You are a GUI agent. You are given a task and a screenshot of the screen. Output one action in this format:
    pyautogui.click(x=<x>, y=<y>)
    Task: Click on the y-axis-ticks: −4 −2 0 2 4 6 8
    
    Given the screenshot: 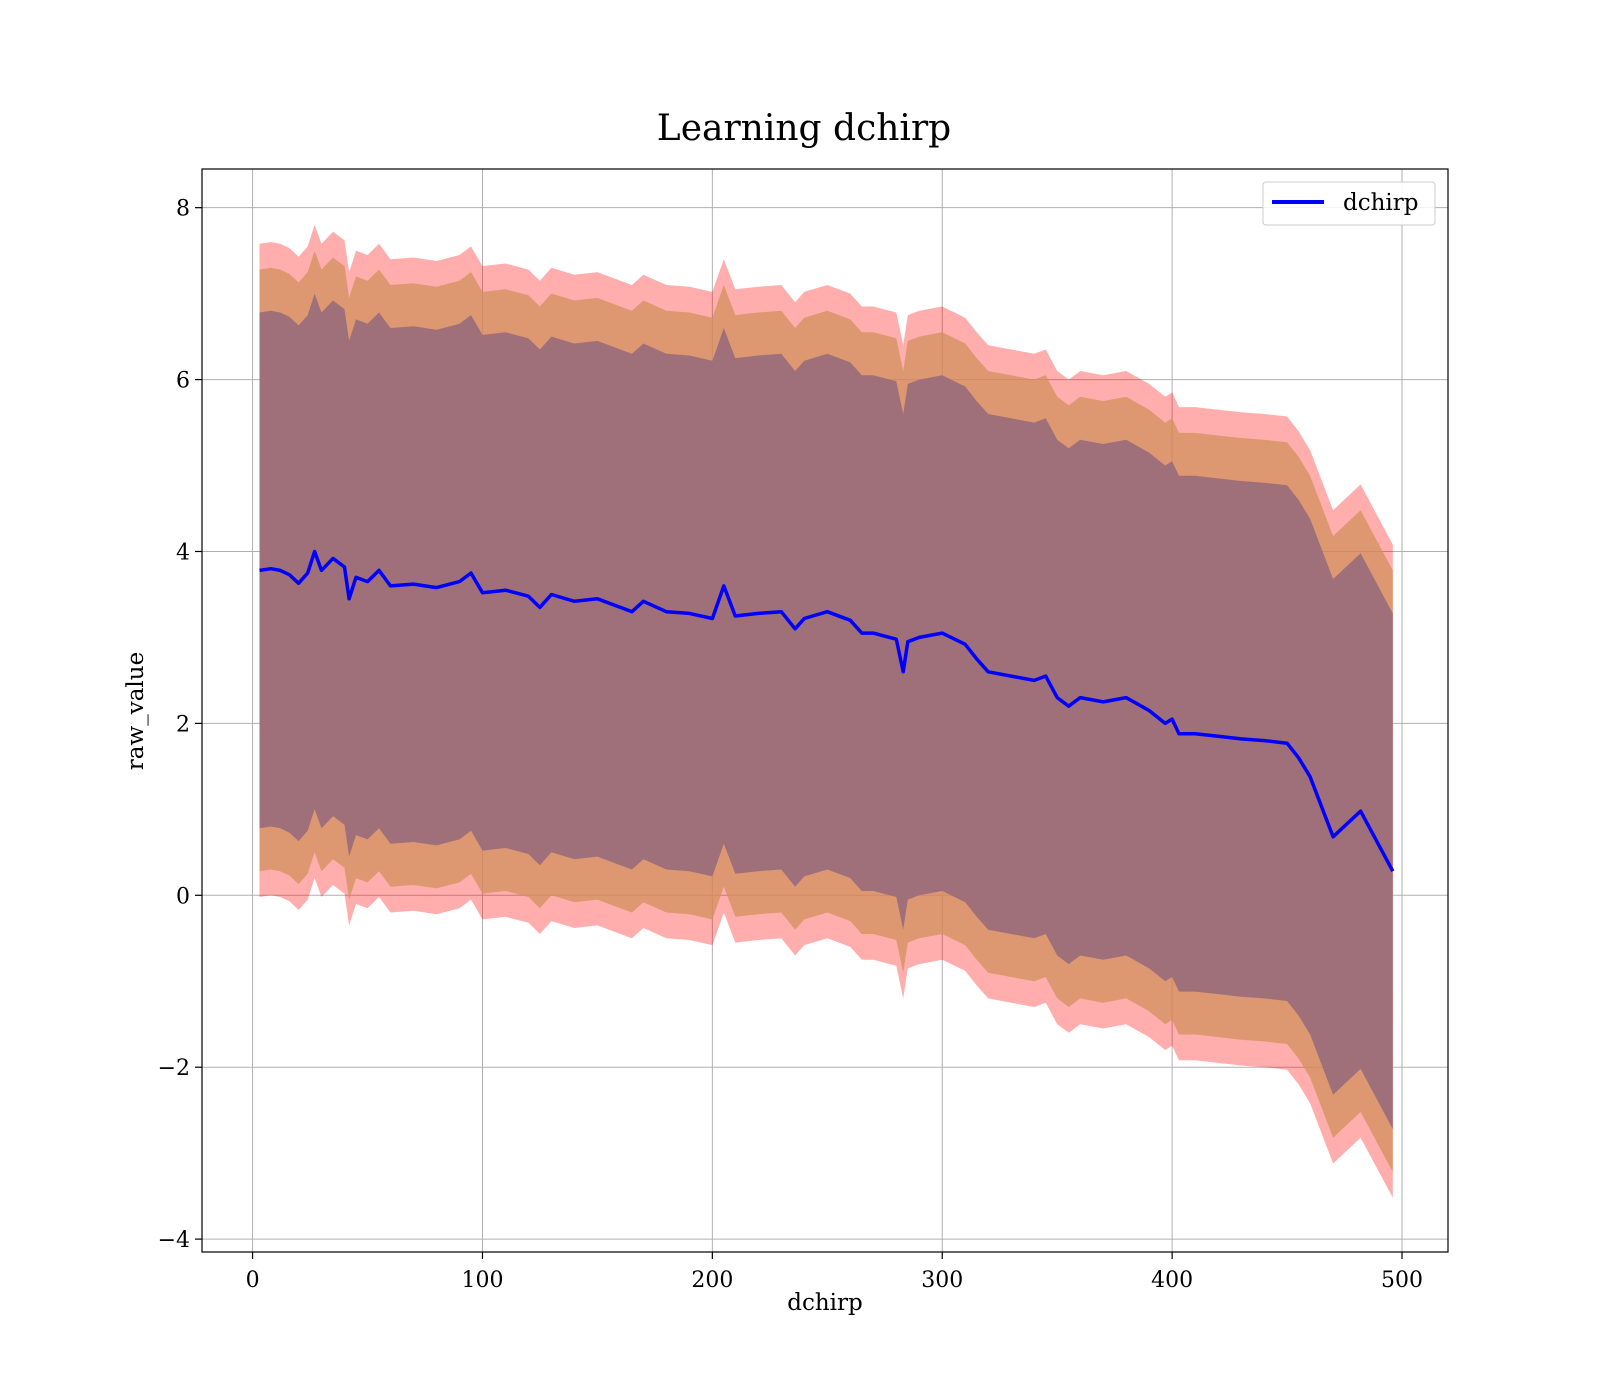 What is the action you would take?
    pyautogui.click(x=180, y=725)
    